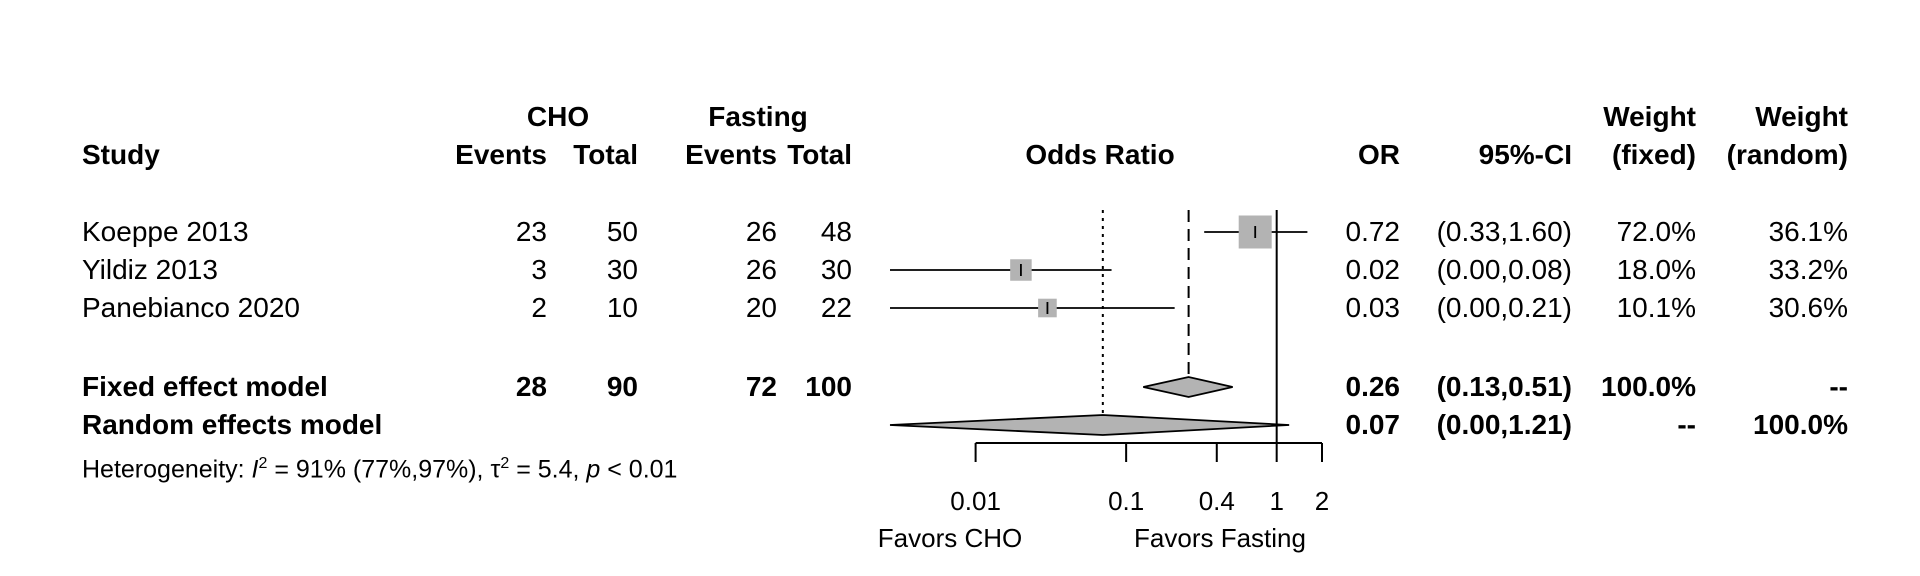 The width and height of the screenshot is (1920, 576). Describe the element at coordinates (819, 154) in the screenshot. I see `total2-header: Total` at that location.